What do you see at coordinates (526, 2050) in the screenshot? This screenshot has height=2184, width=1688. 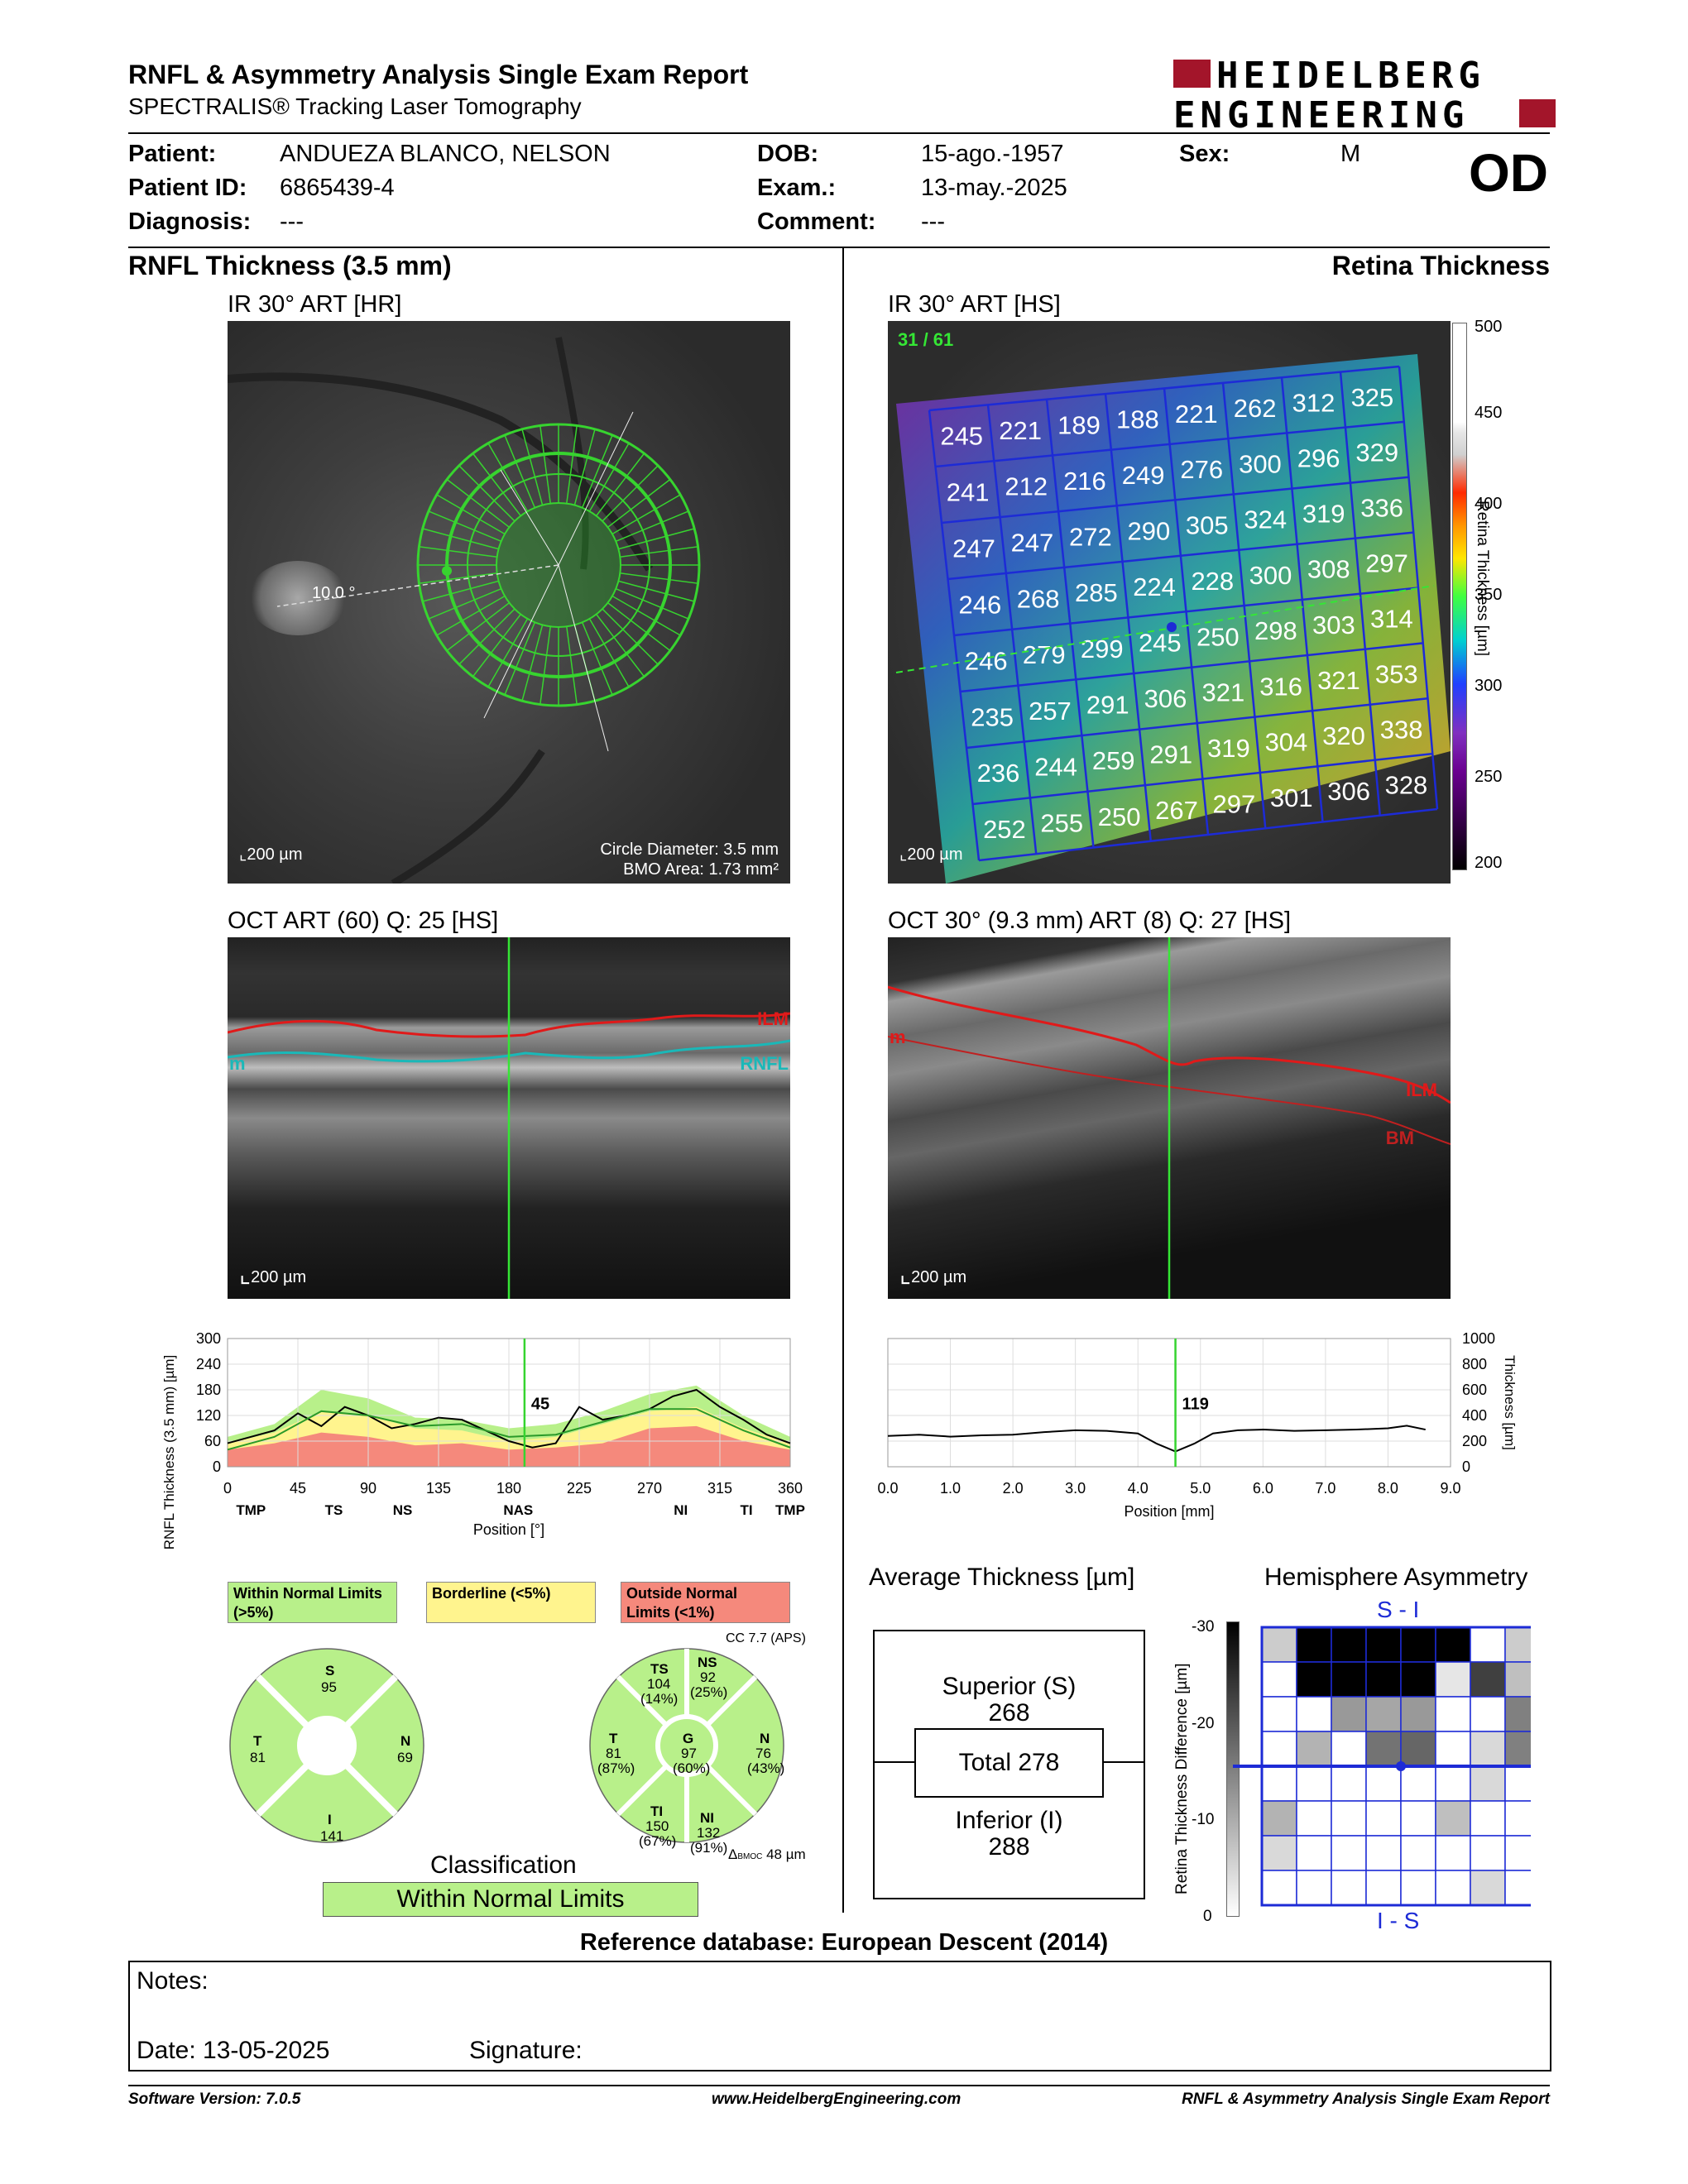 I see `signature-label: Signature:` at bounding box center [526, 2050].